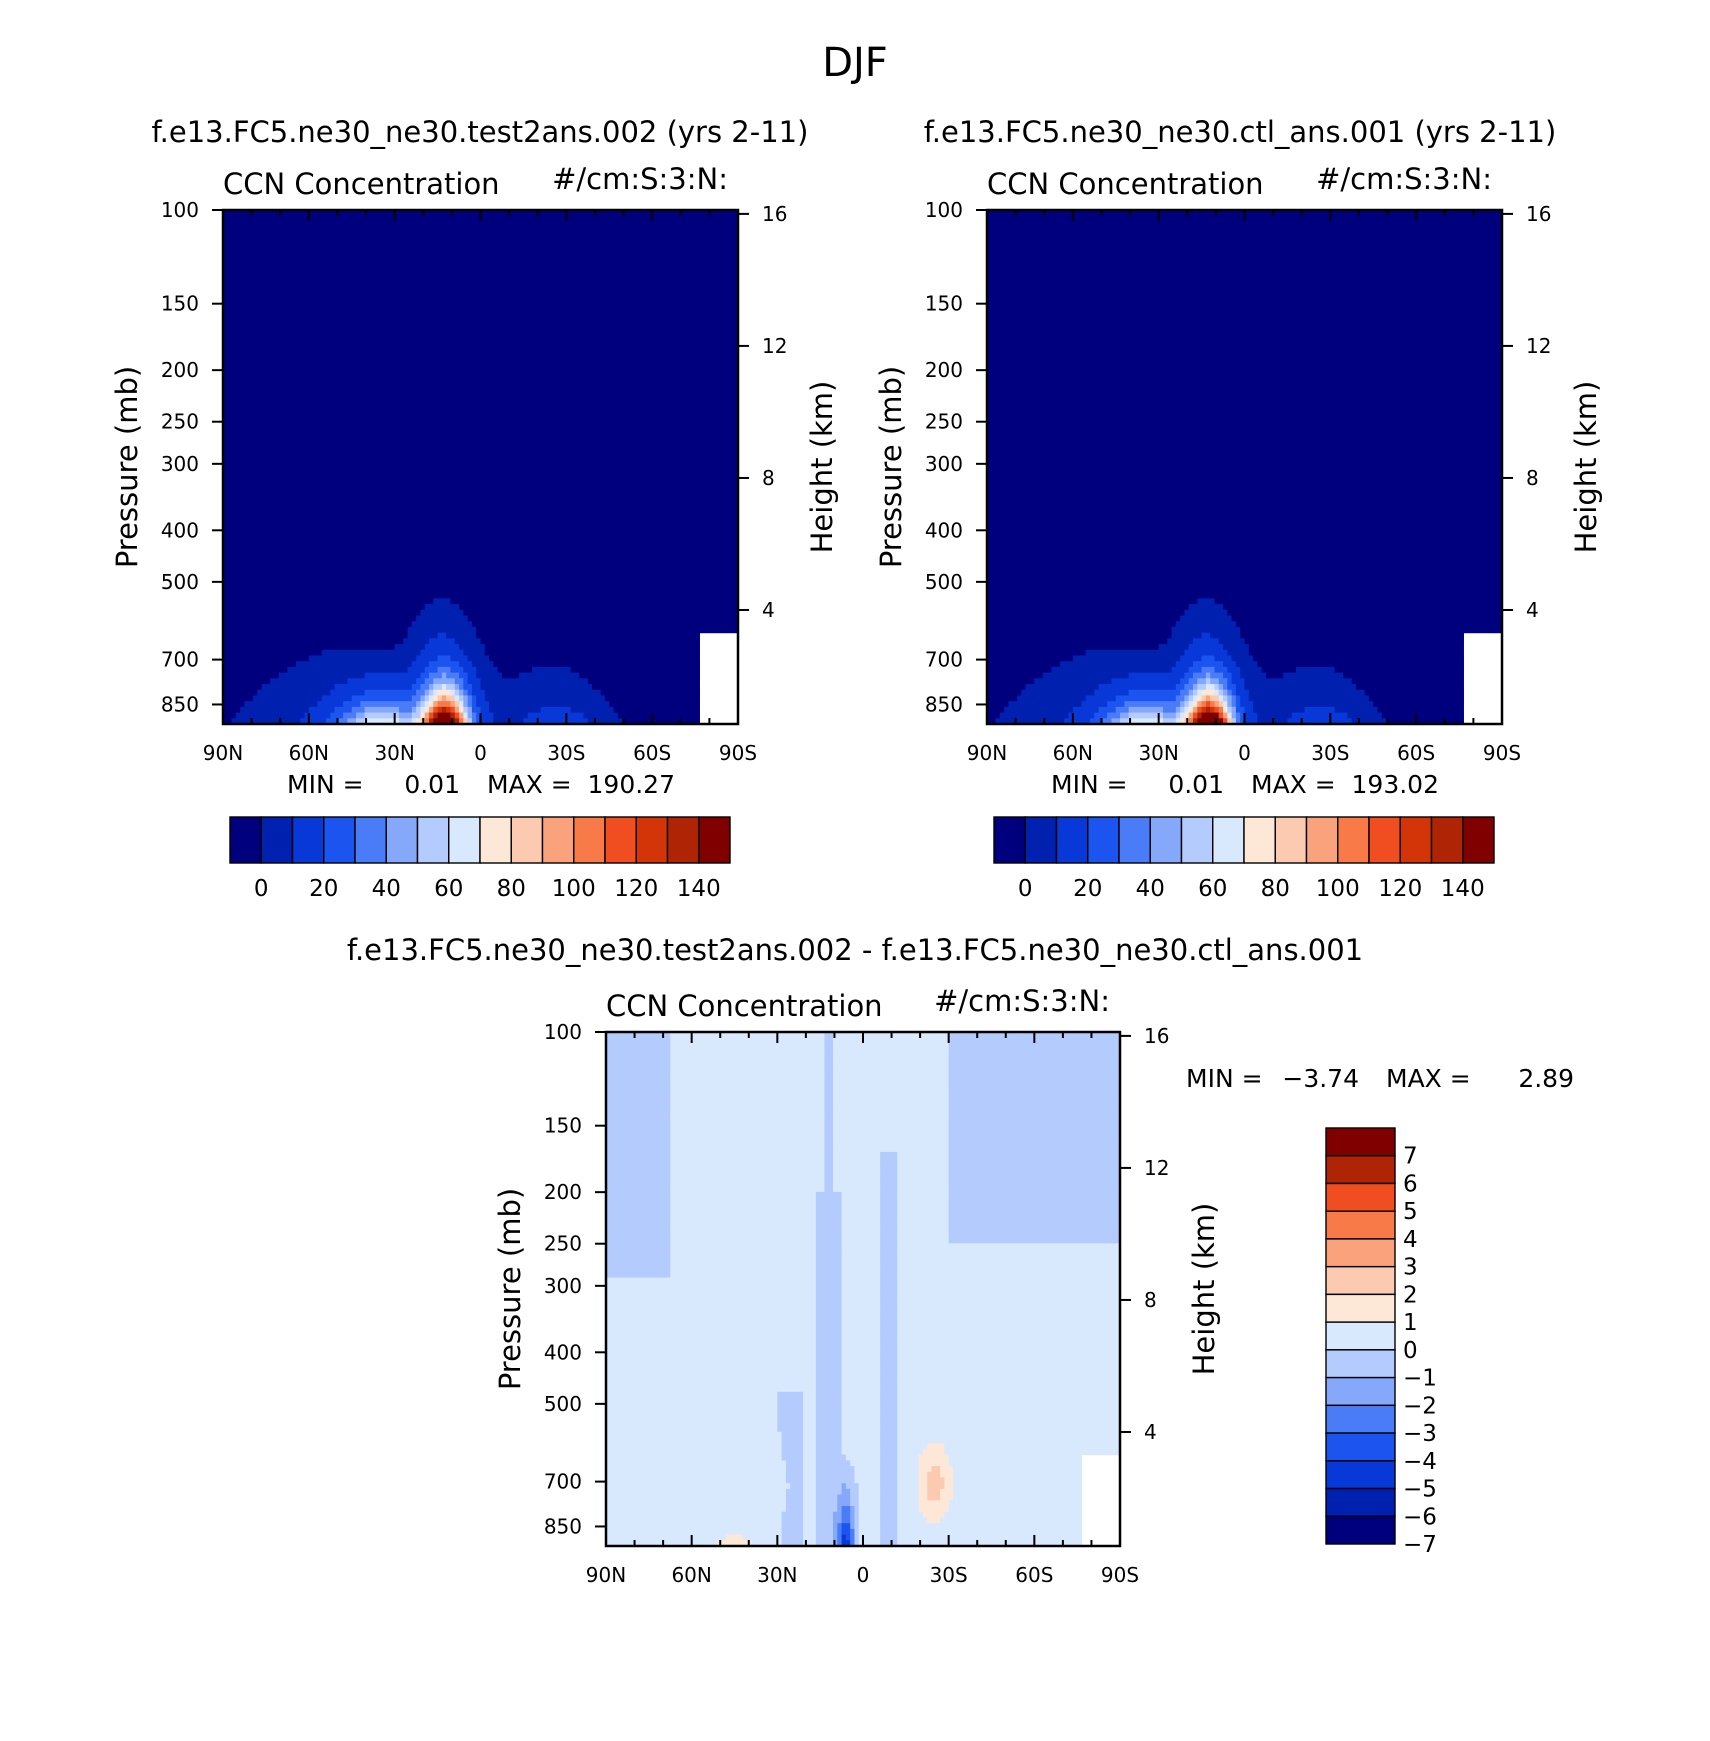  I want to click on x-tick-label: 0, so click(480, 753).